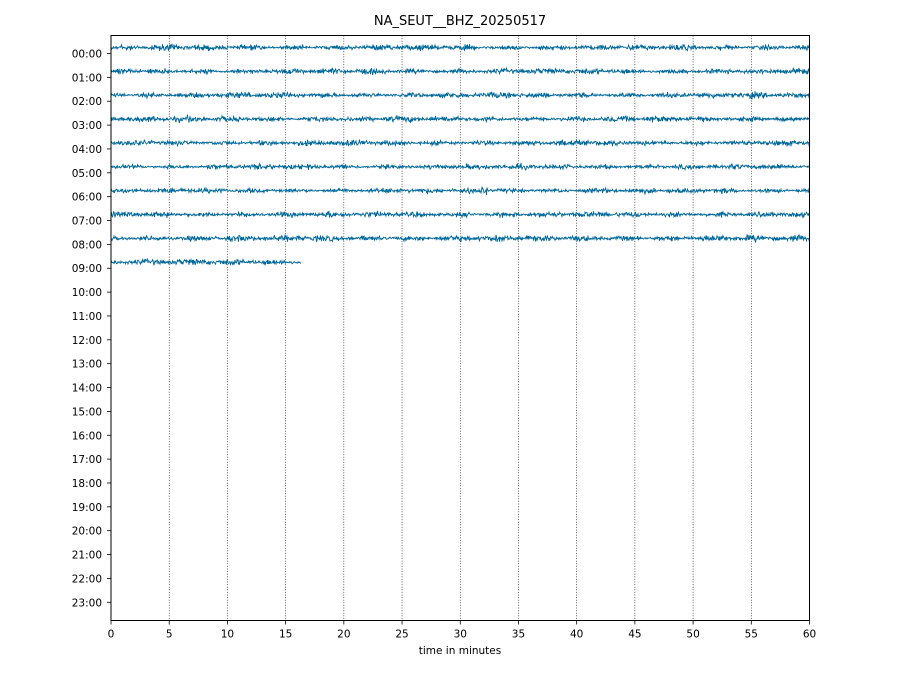 This screenshot has height=690, width=919. I want to click on y-tick-label: 09:00, so click(87, 269).